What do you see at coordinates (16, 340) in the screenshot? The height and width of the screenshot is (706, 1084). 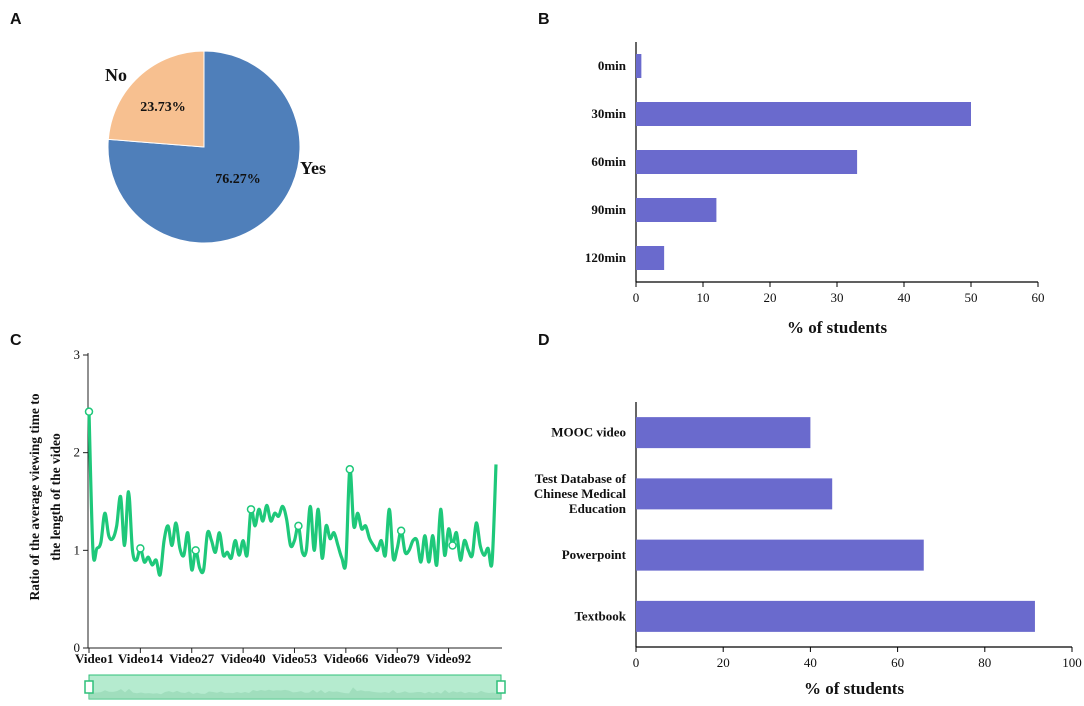 I see `panel-label-c: C` at bounding box center [16, 340].